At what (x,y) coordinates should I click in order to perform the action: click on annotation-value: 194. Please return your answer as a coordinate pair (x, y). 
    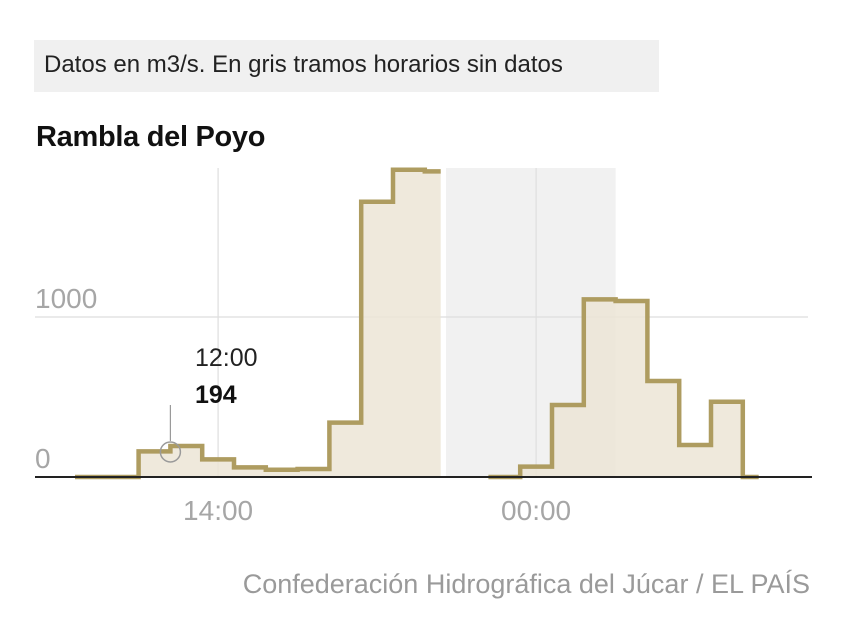
    Looking at the image, I should click on (216, 395).